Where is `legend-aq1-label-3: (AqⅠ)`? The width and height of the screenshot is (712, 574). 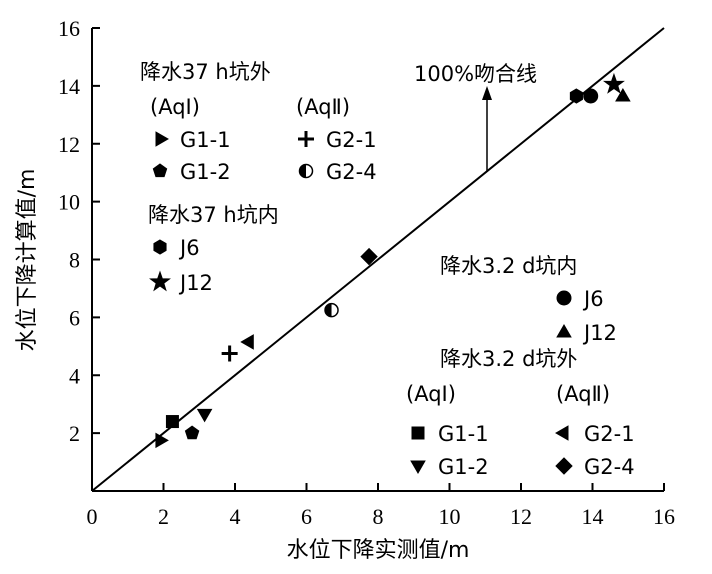
legend-aq1-label-3: (AqⅠ) is located at coordinates (431, 394).